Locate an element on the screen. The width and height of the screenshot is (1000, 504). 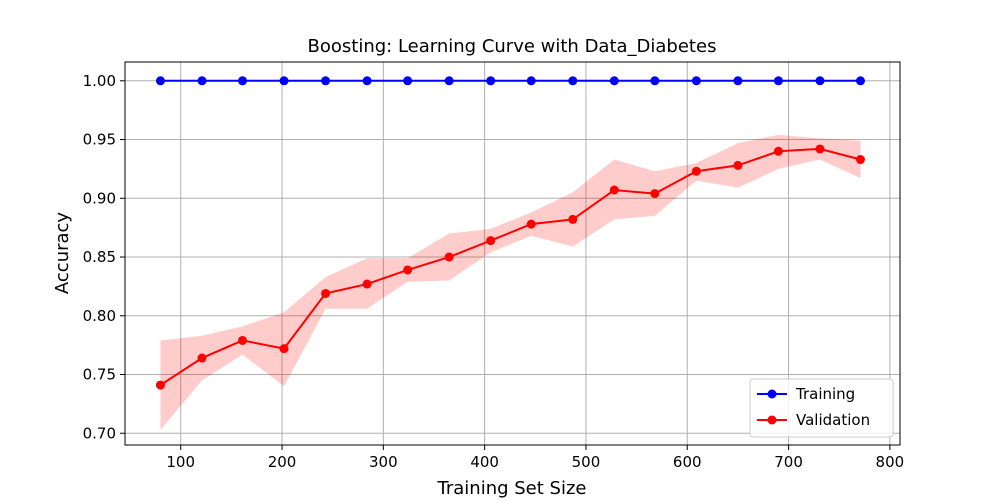
y-tick-label: 0.70 is located at coordinates (99, 433).